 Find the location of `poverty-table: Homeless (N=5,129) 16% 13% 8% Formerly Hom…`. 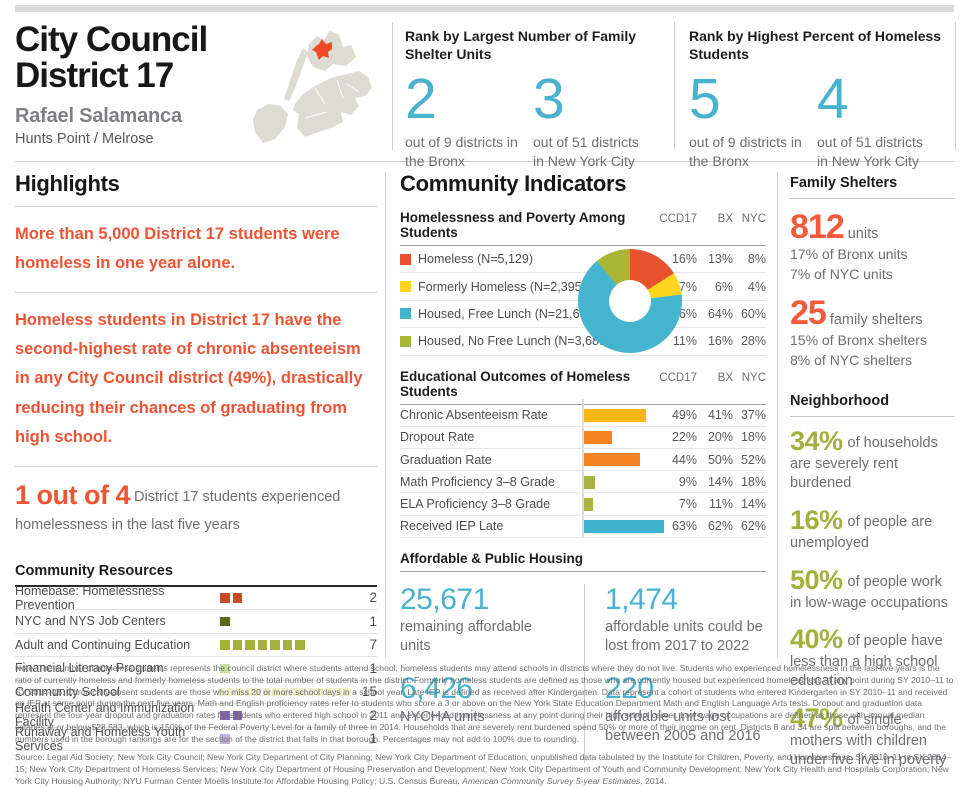

poverty-table: Homeless (N=5,129) 16% 13% 8% Formerly Hom… is located at coordinates (583, 301).